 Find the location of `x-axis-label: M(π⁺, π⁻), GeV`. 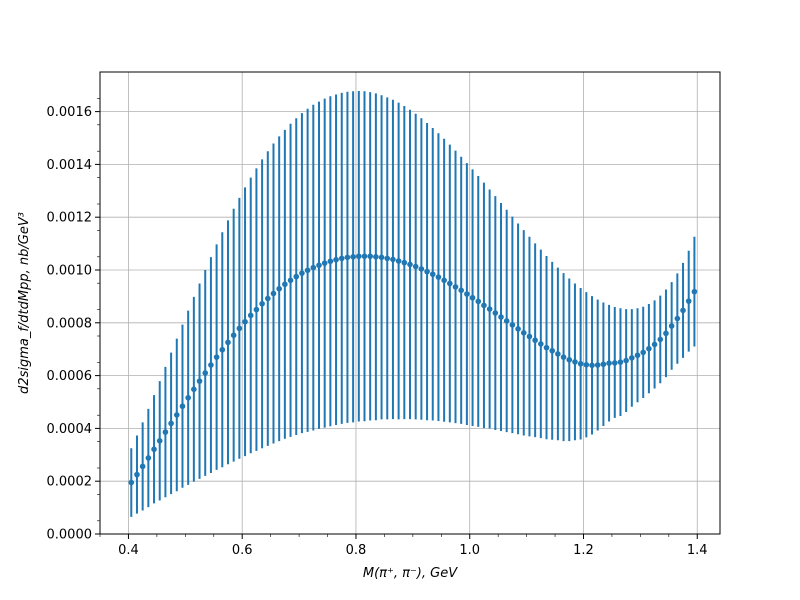

x-axis-label: M(π⁺, π⁻), GeV is located at coordinates (410, 573).